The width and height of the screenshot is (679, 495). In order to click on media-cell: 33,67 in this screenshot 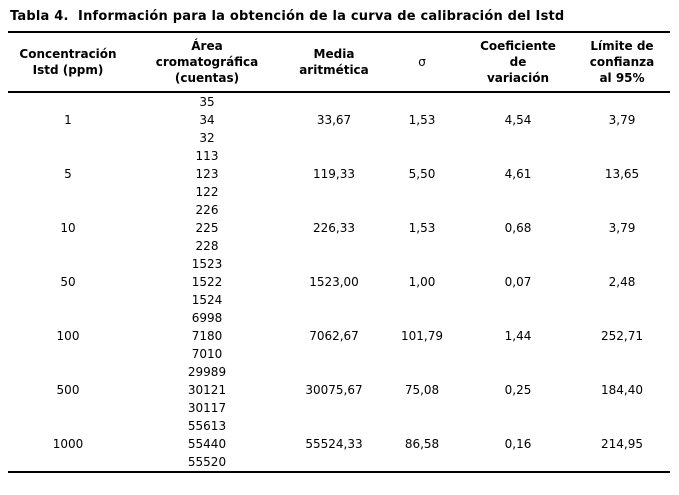, I will do `click(334, 120)`.